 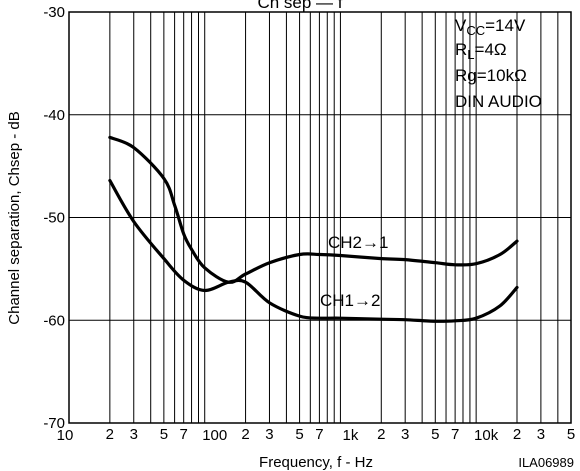 I want to click on y-tick-label: -40, so click(x=54, y=115).